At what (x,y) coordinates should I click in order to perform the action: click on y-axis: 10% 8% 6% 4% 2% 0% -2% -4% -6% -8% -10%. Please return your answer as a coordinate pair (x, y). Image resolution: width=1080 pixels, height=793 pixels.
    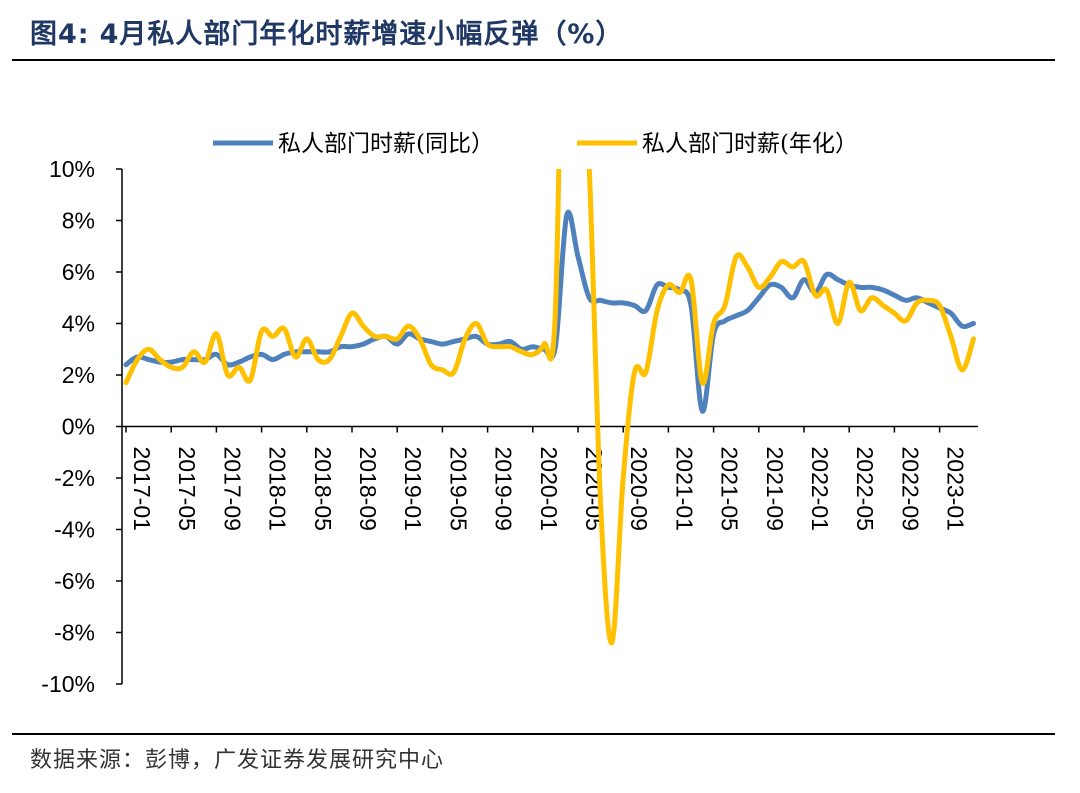
    Looking at the image, I should click on (82, 426).